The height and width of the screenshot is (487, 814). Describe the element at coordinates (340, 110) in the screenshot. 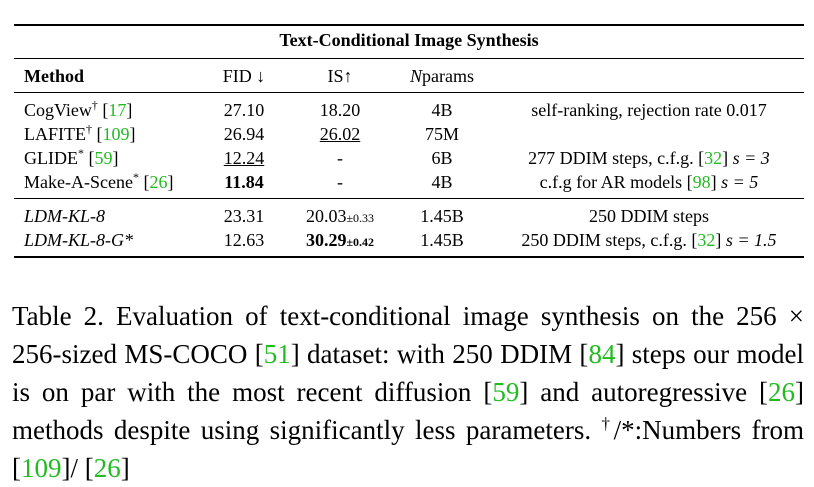

I see `is-cell: 18.20` at that location.